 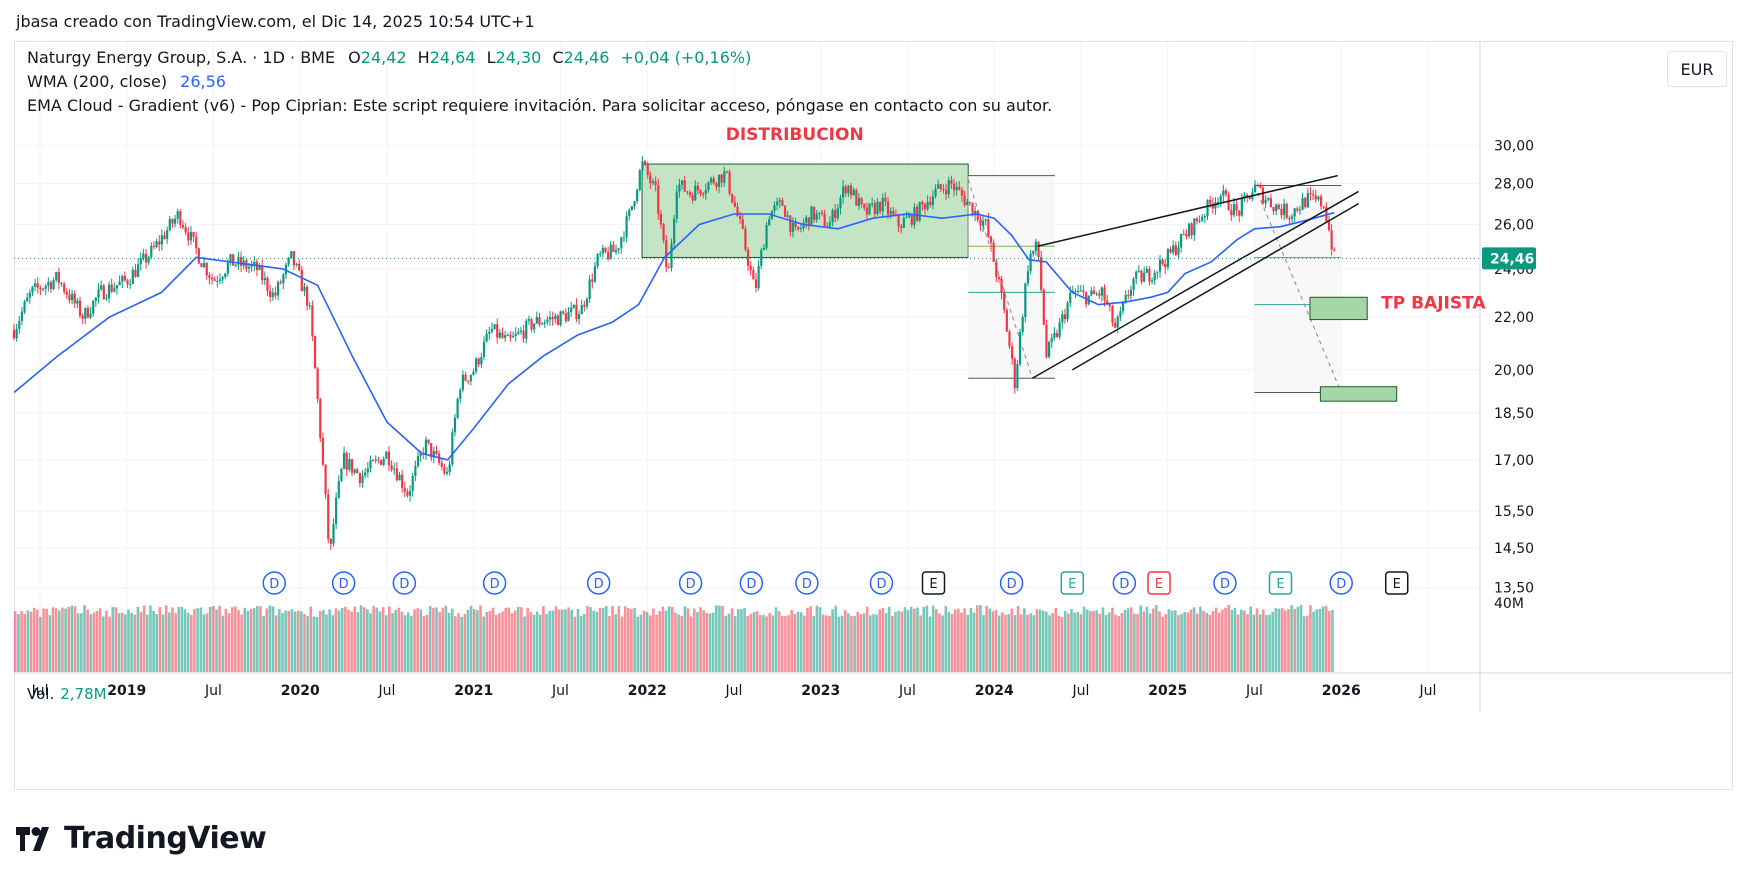 What do you see at coordinates (820, 691) in the screenshot?
I see `x-tick-label: 2023` at bounding box center [820, 691].